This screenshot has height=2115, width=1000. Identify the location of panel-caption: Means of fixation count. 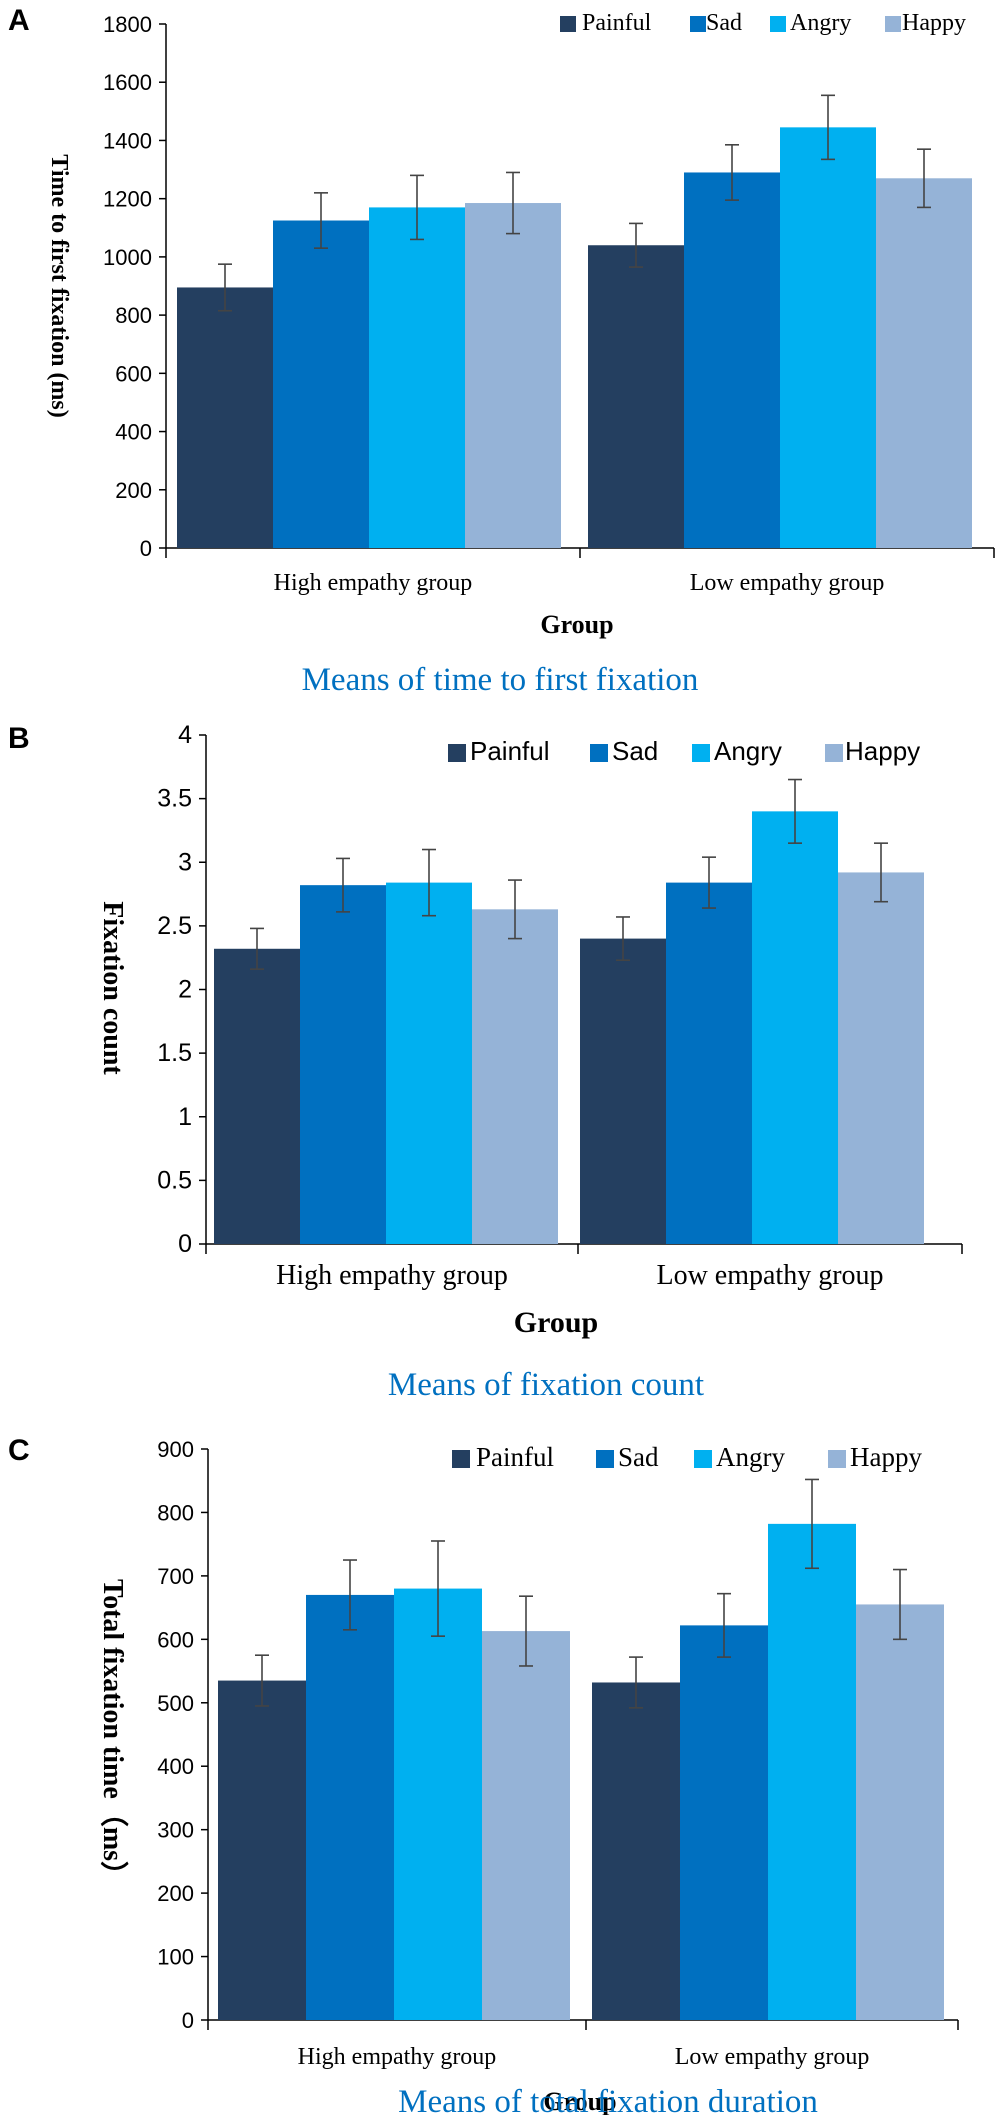
(546, 1385).